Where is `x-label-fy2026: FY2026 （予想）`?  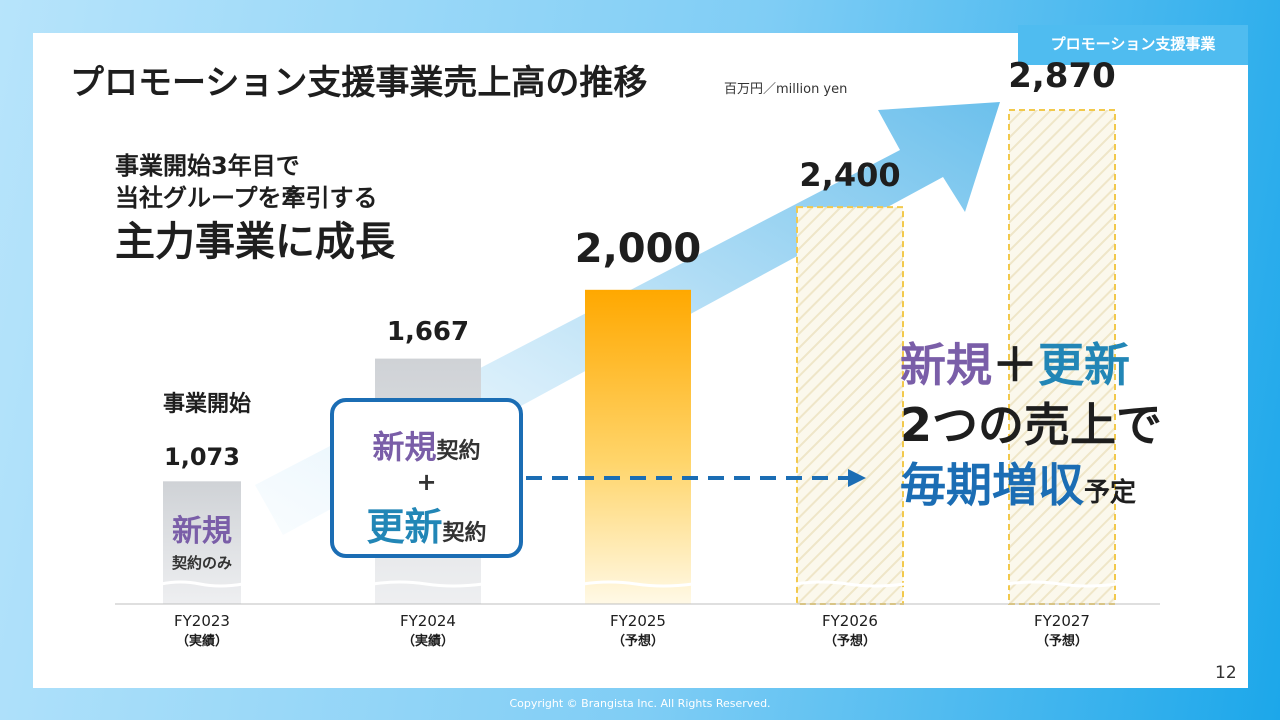 x-label-fy2026: FY2026 （予想） is located at coordinates (850, 630).